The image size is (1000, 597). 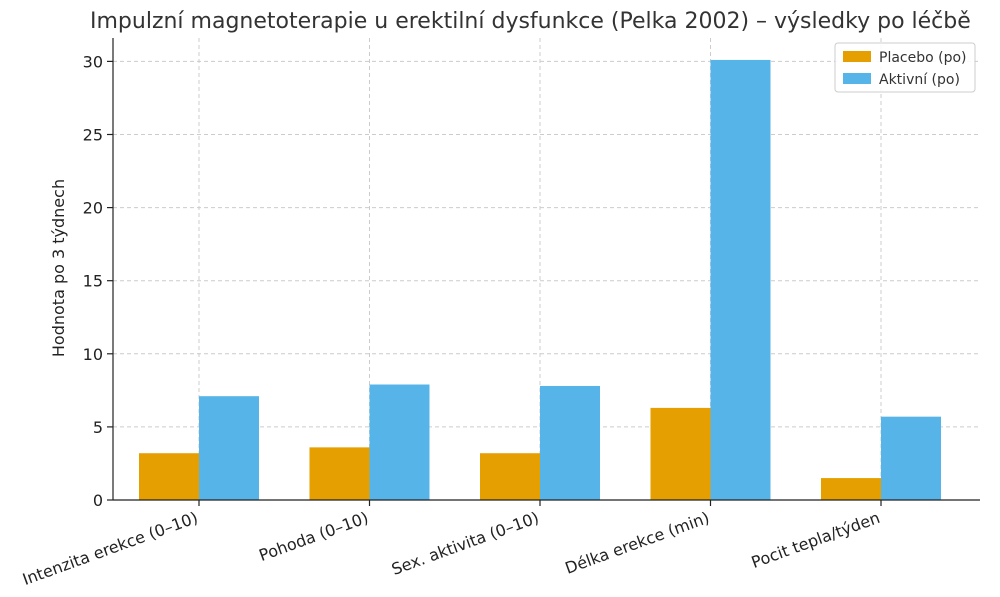 What do you see at coordinates (93, 281) in the screenshot?
I see `y-tick-label: 15` at bounding box center [93, 281].